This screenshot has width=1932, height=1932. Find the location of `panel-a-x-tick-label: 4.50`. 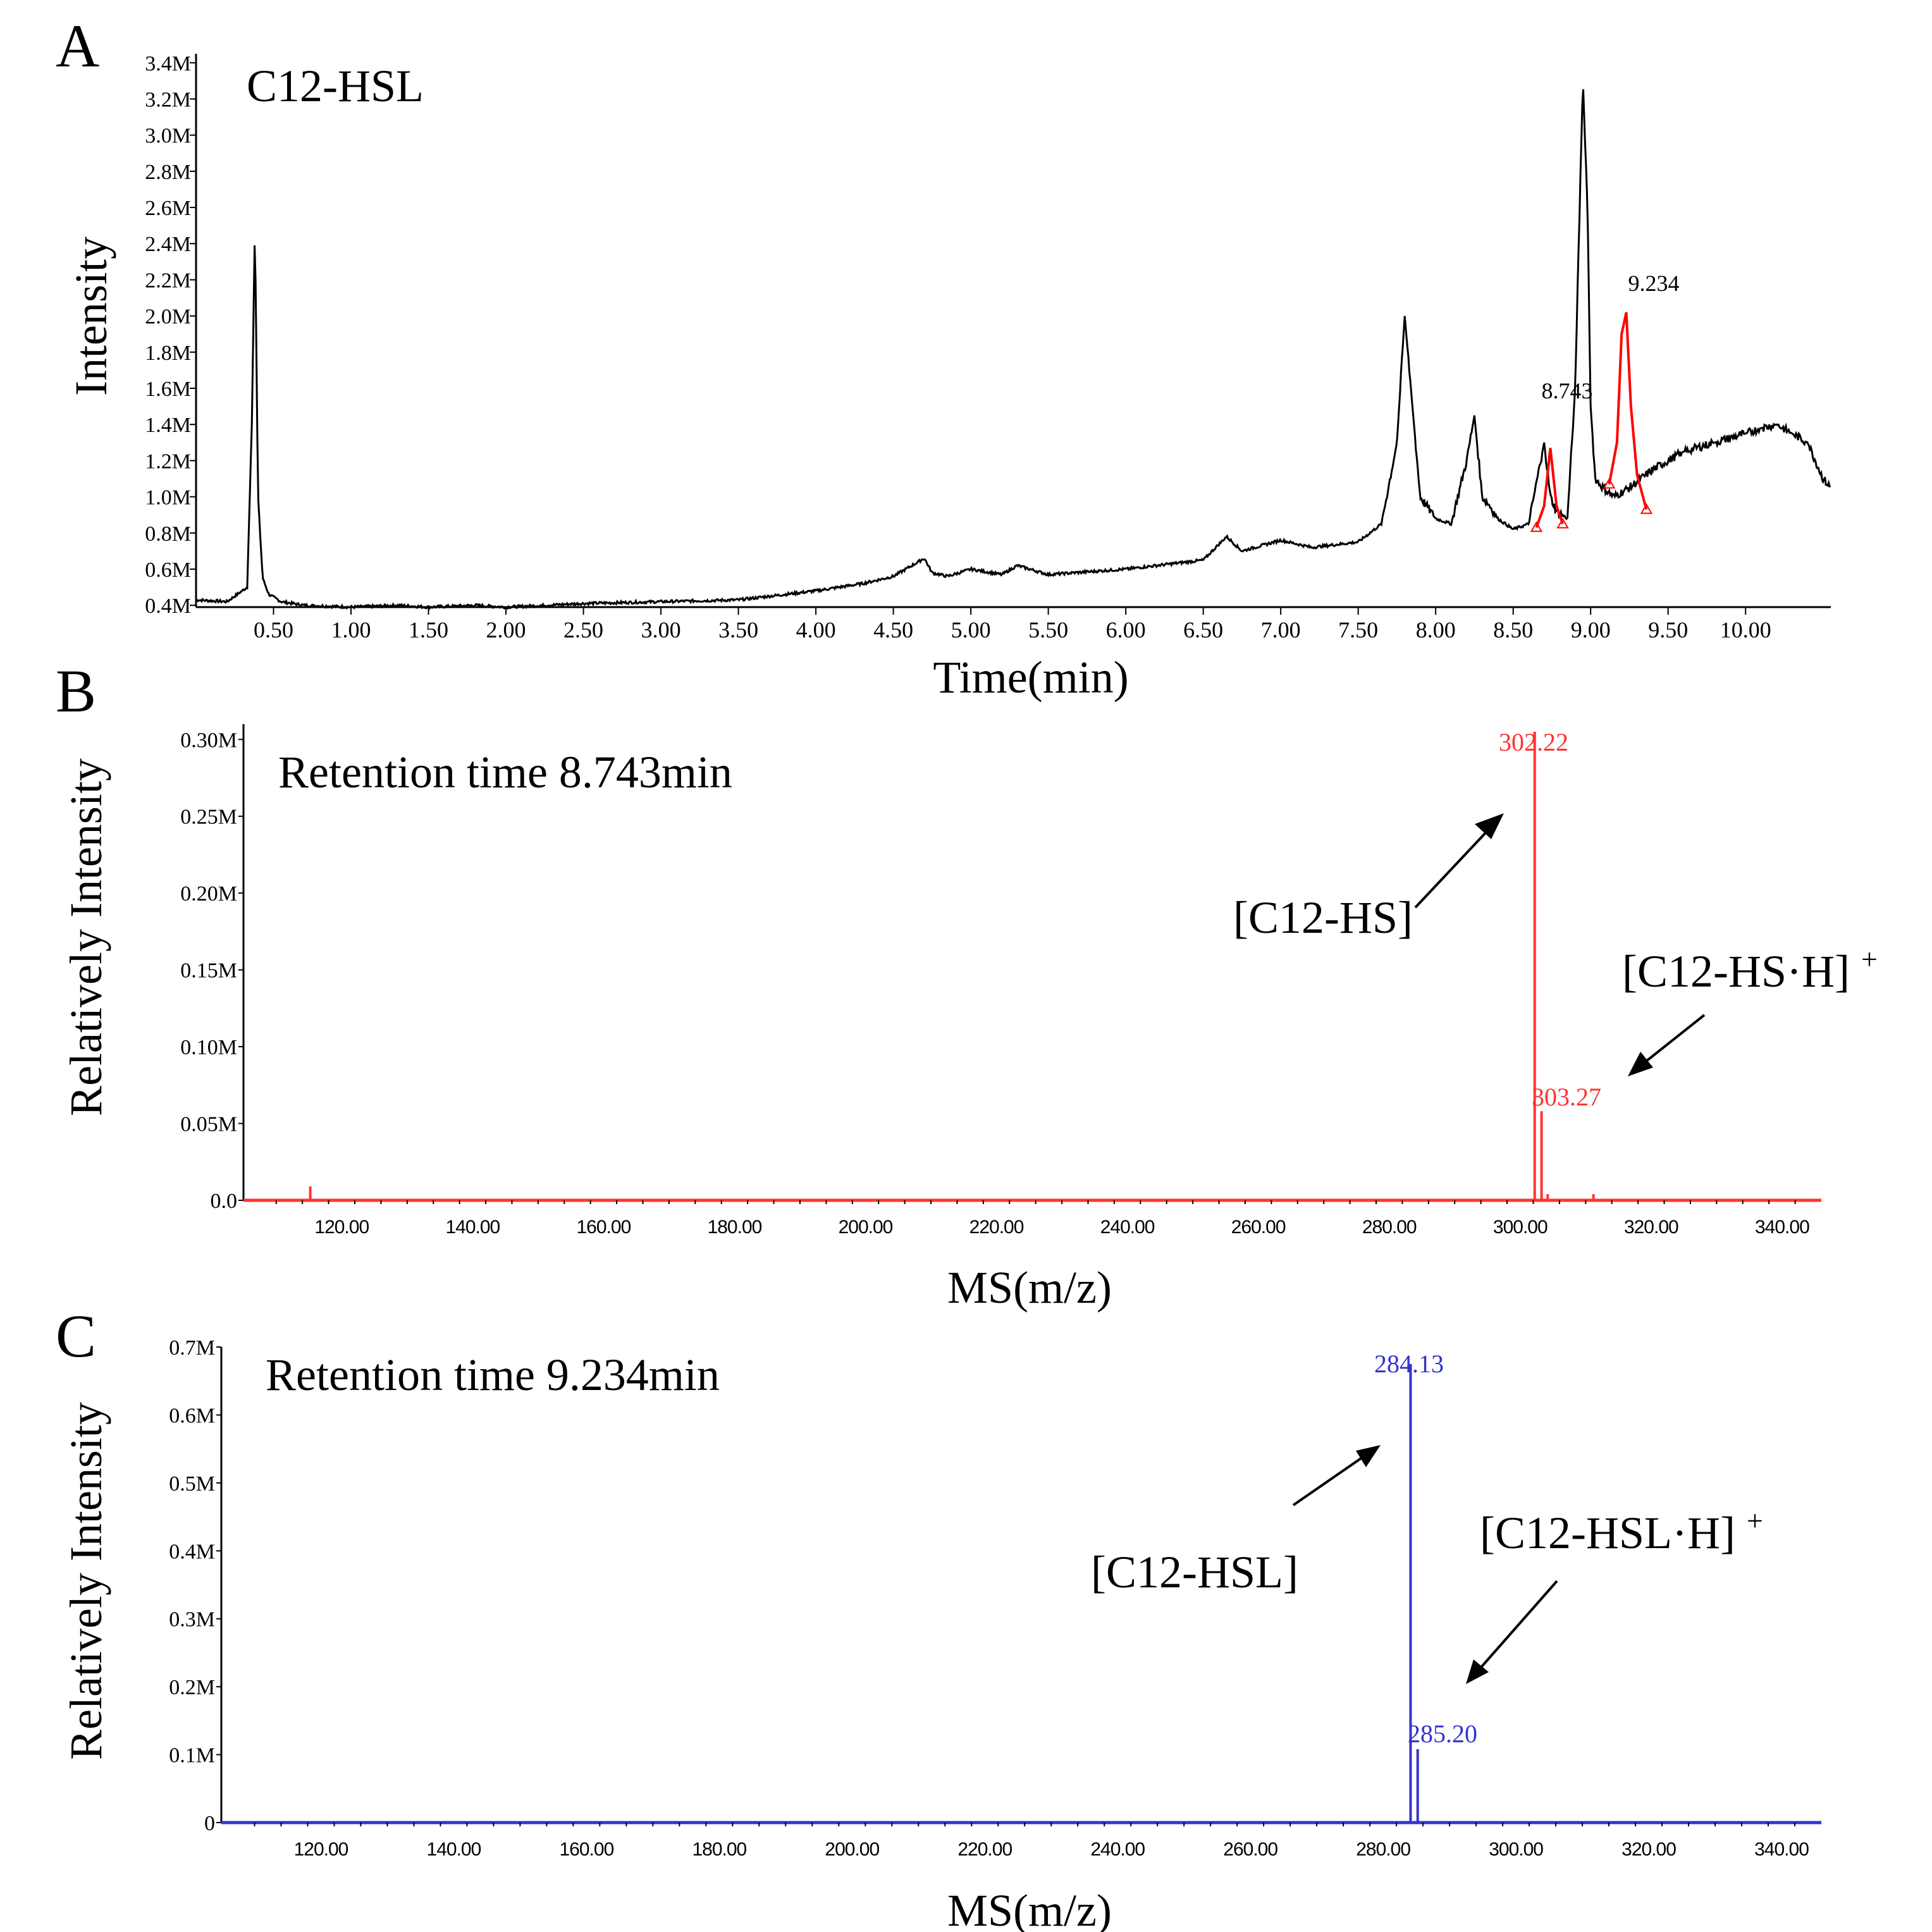

panel-a-x-tick-label: 4.50 is located at coordinates (893, 630).